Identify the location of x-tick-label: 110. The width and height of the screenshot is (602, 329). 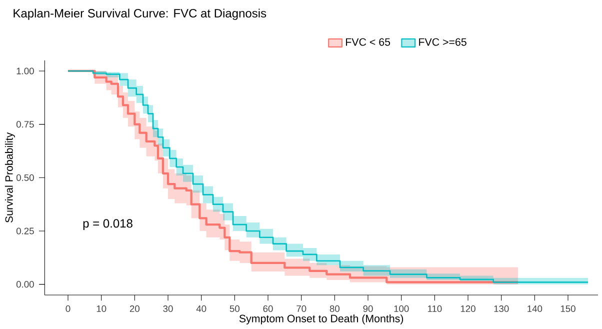
(435, 308).